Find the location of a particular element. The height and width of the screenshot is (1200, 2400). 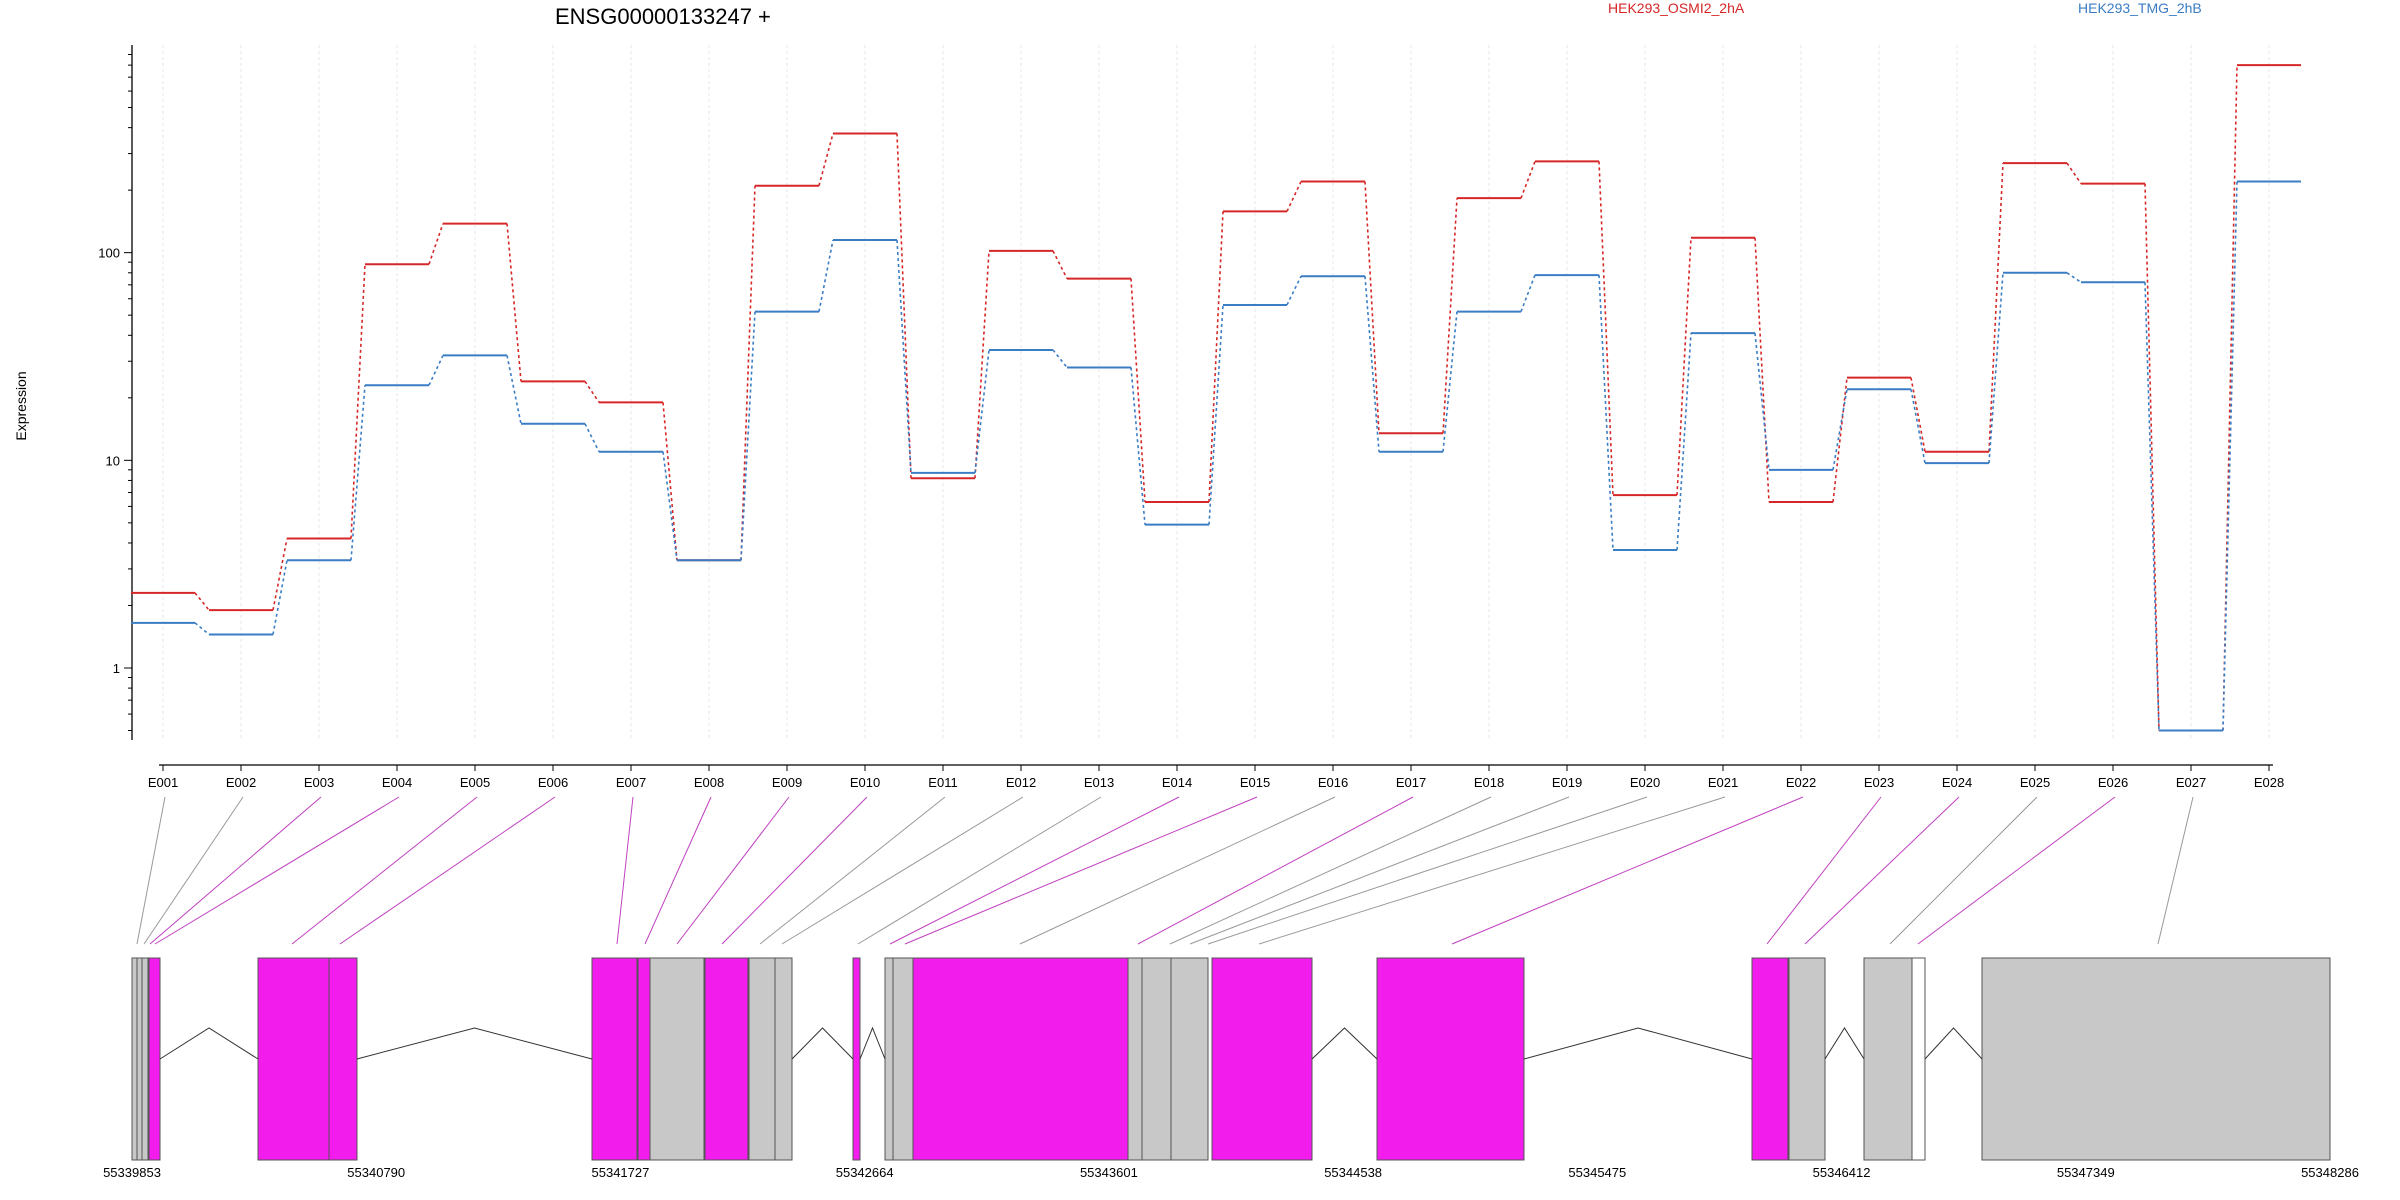

x-tick-label-e006: E006 is located at coordinates (553, 782).